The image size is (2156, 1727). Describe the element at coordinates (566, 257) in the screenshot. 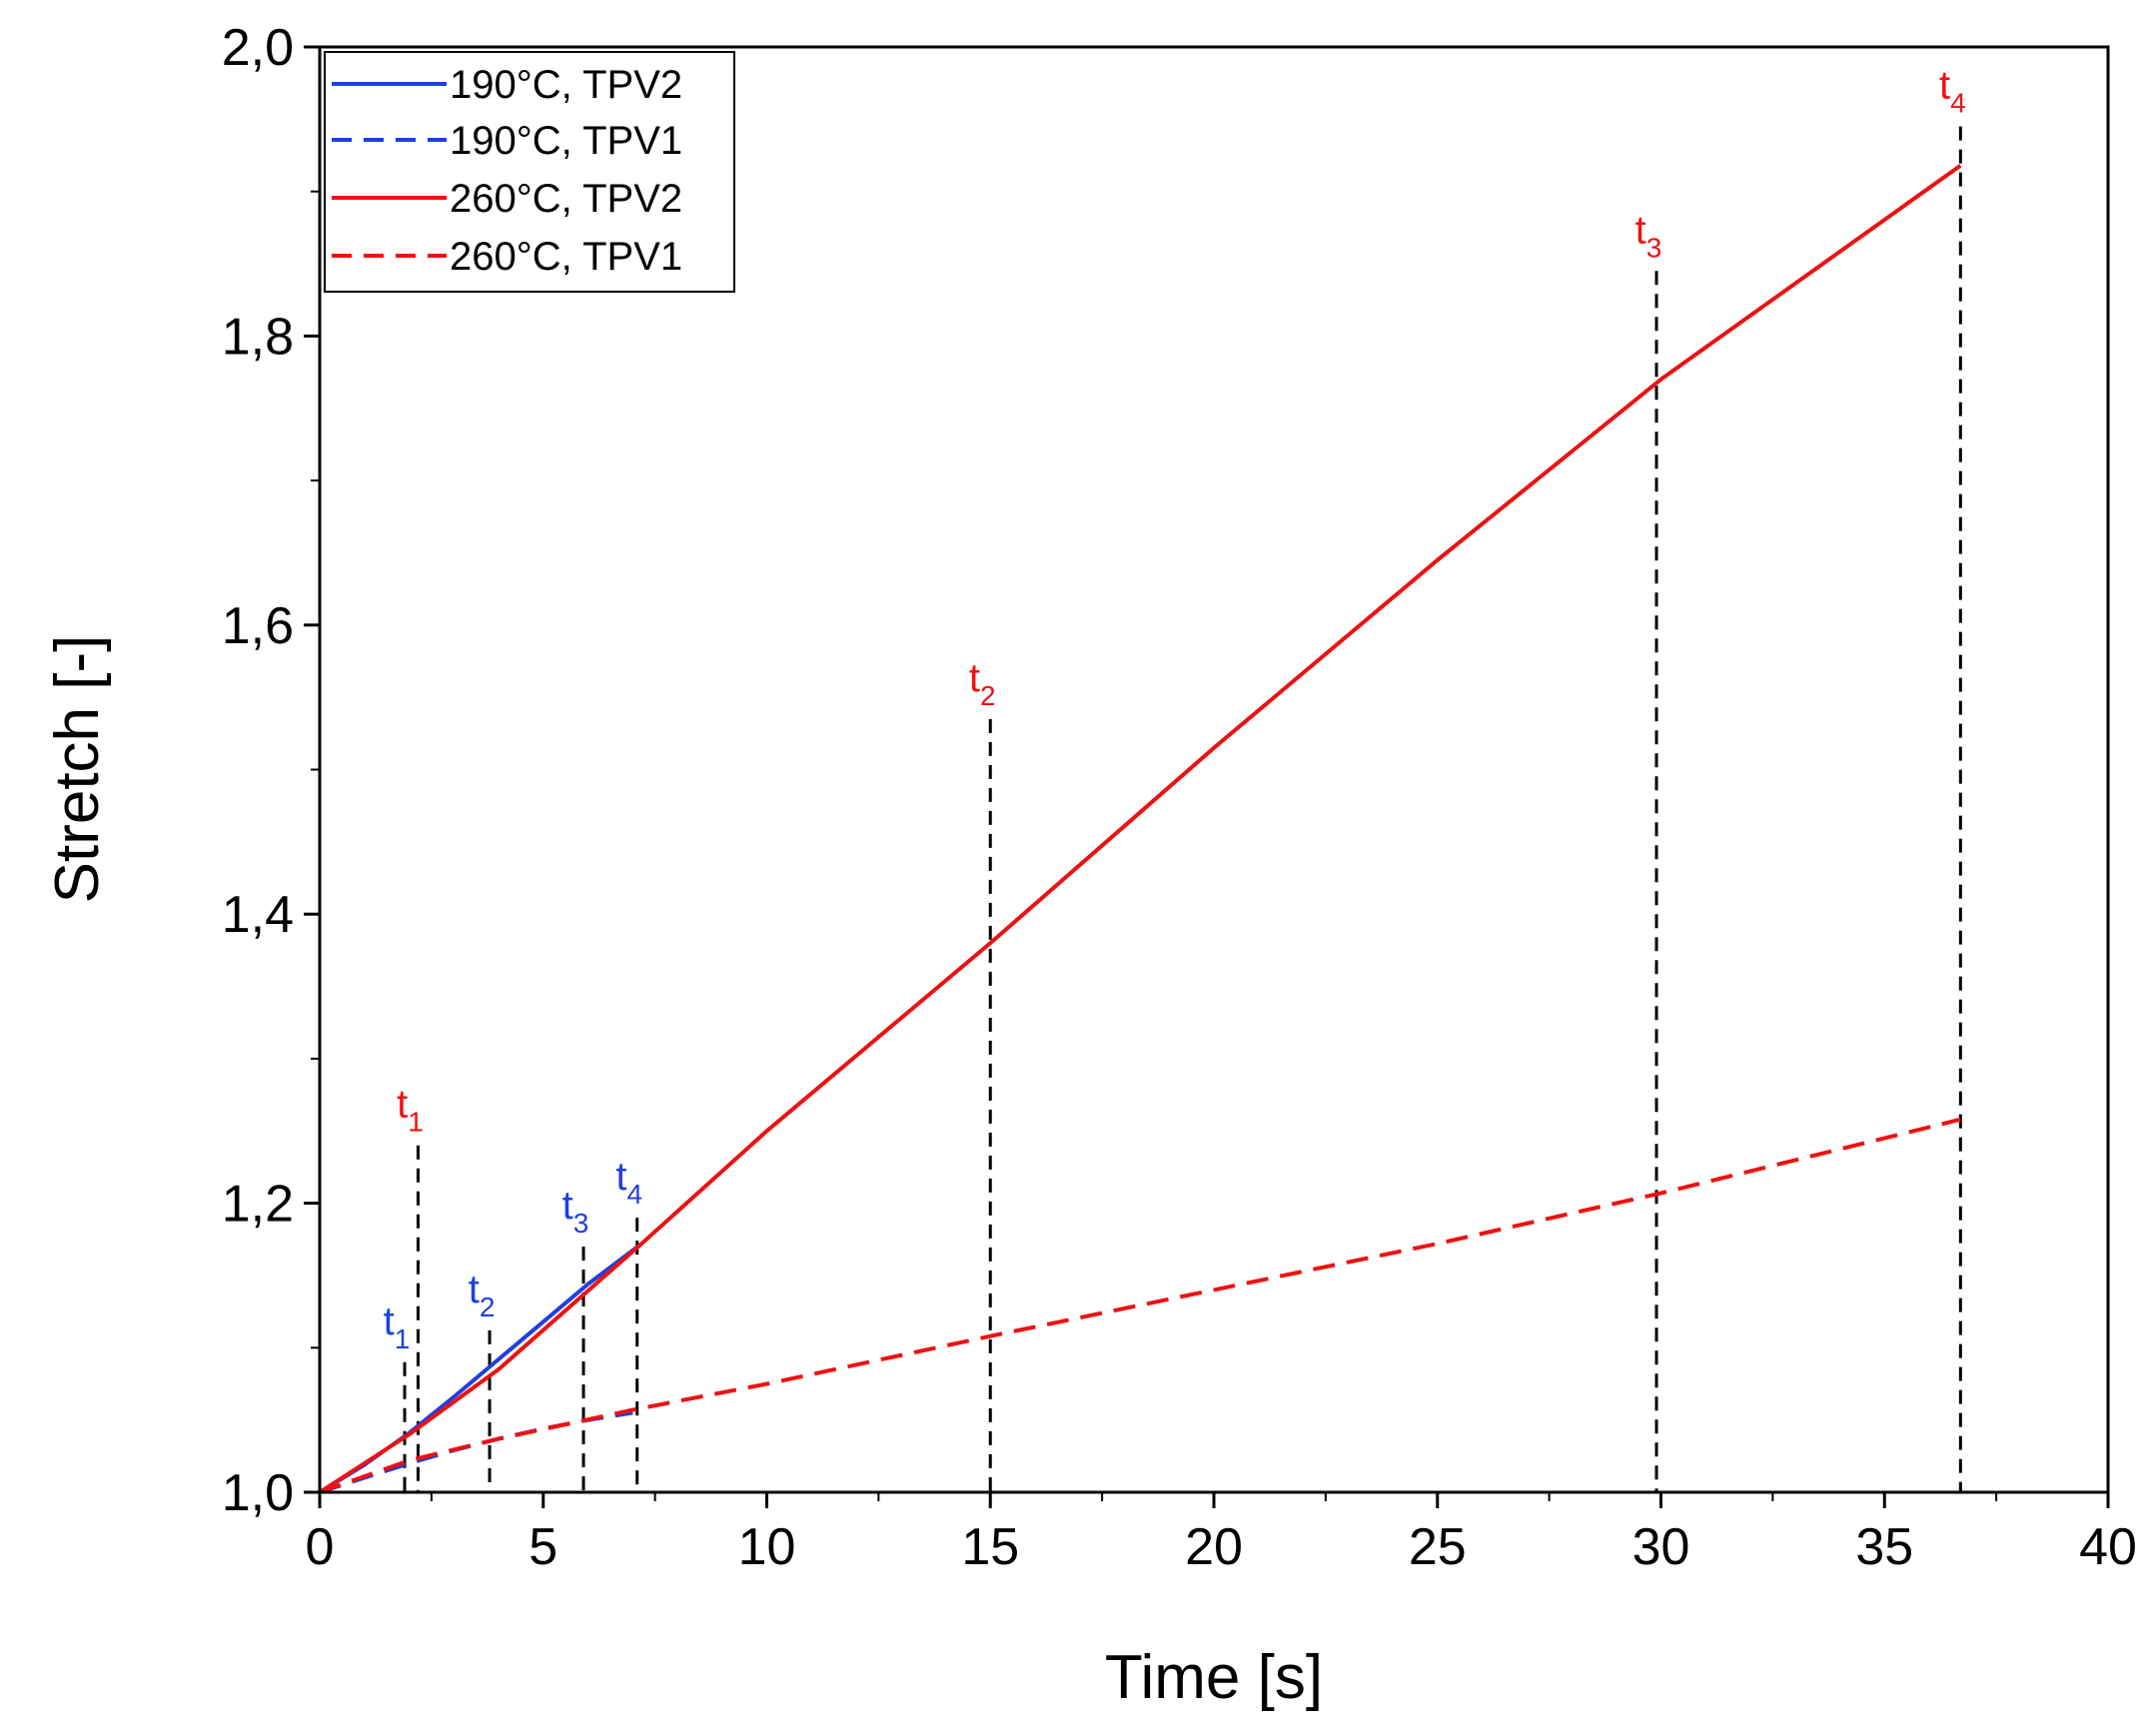

I see `legend-label-260-tpv1: 260°C, TPV1` at that location.